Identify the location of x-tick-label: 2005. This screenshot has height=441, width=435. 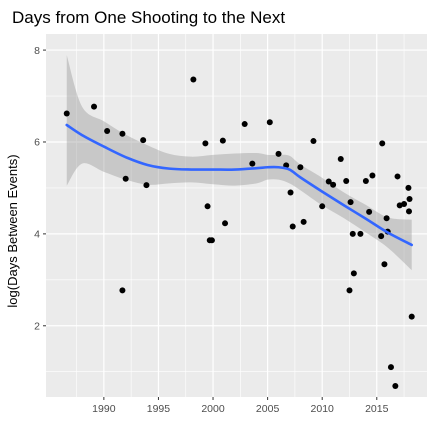
(268, 409).